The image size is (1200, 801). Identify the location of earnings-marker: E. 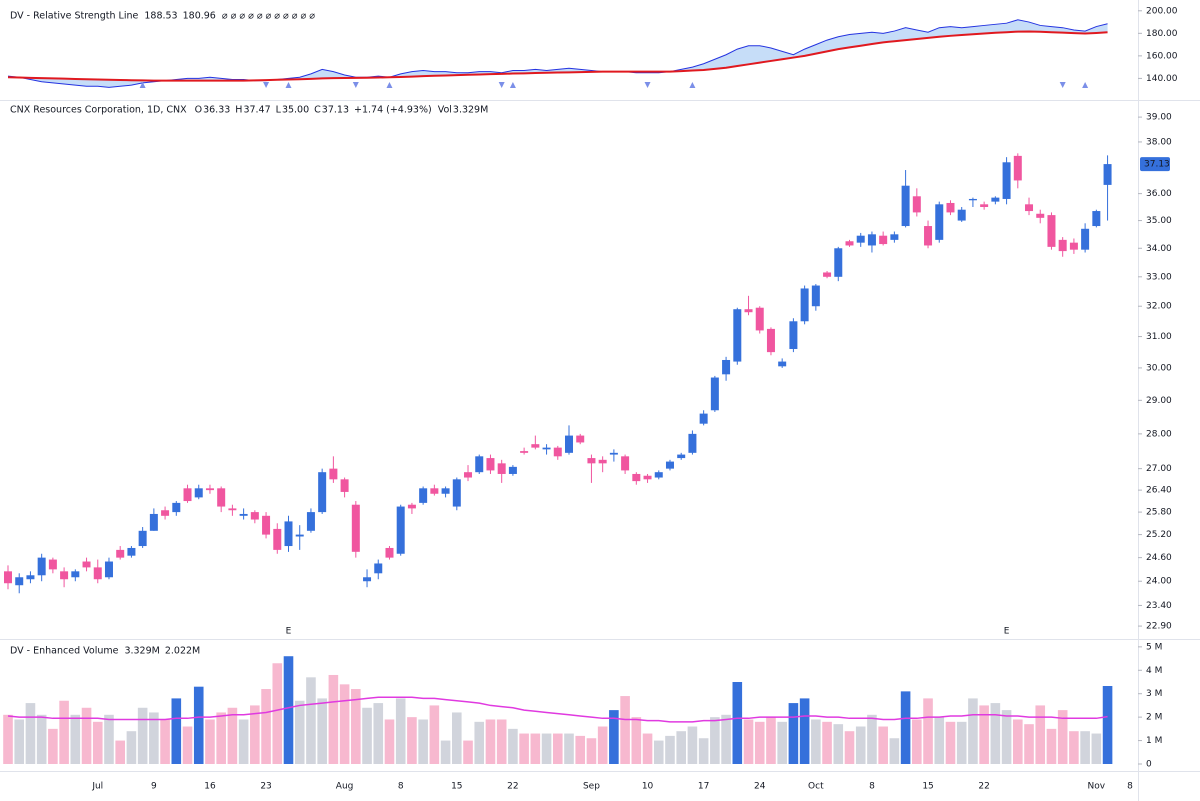
(289, 632).